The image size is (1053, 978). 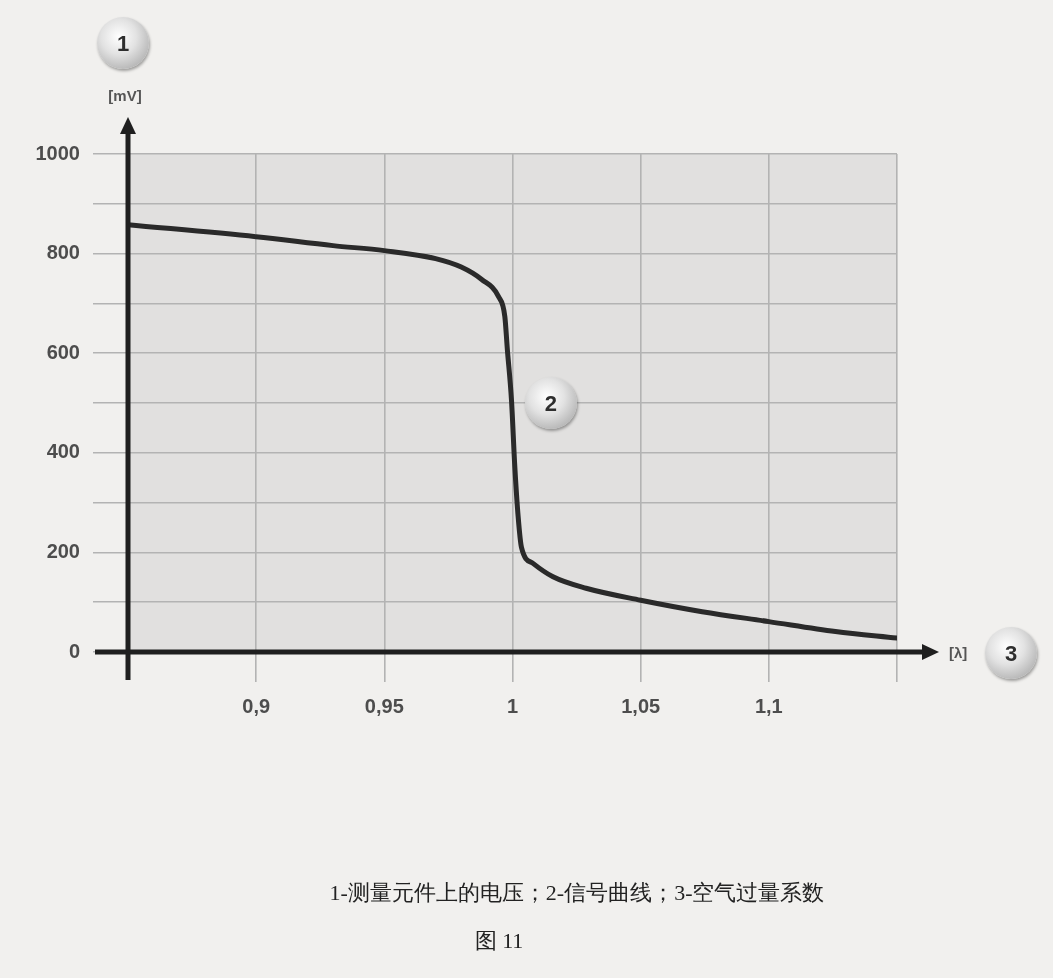 I want to click on x-tick-label: 1,1, so click(x=768, y=705).